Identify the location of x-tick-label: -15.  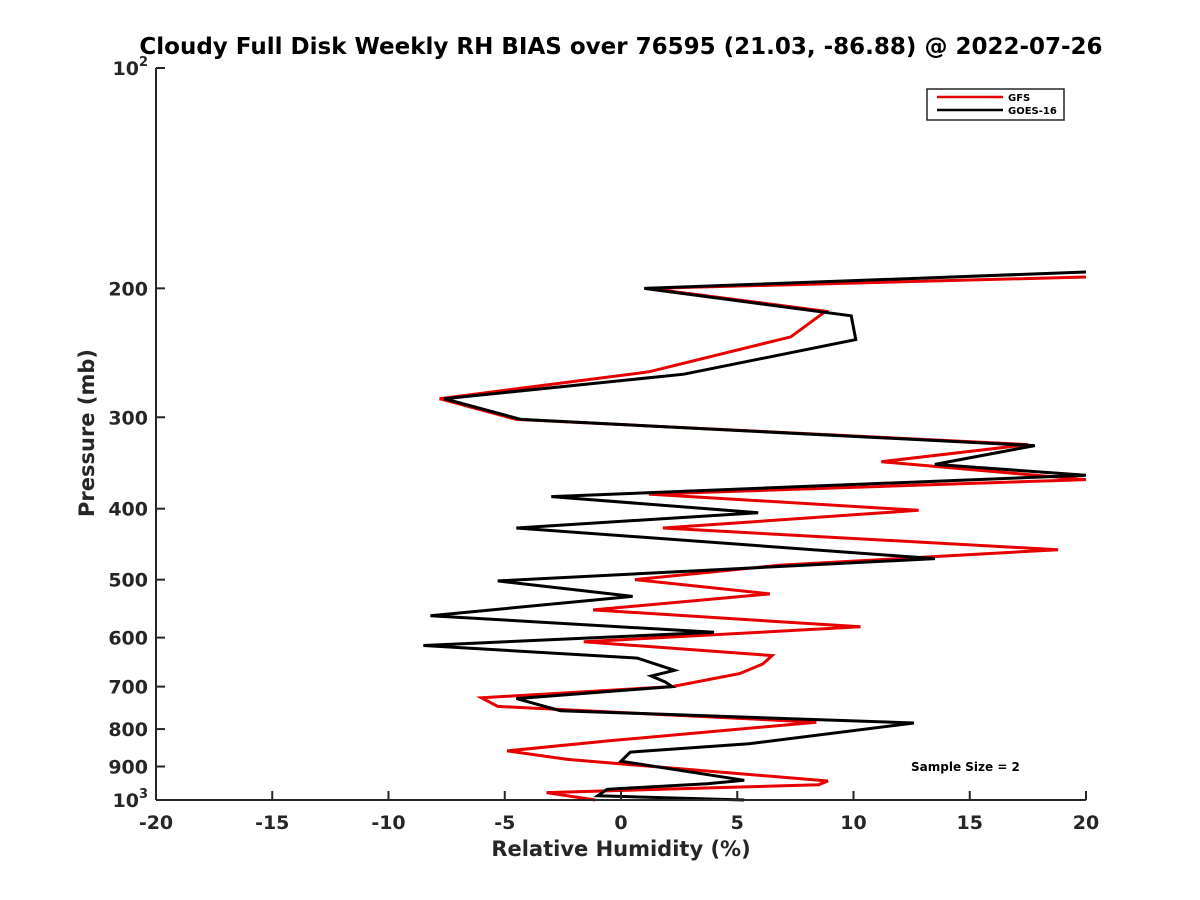
(272, 823).